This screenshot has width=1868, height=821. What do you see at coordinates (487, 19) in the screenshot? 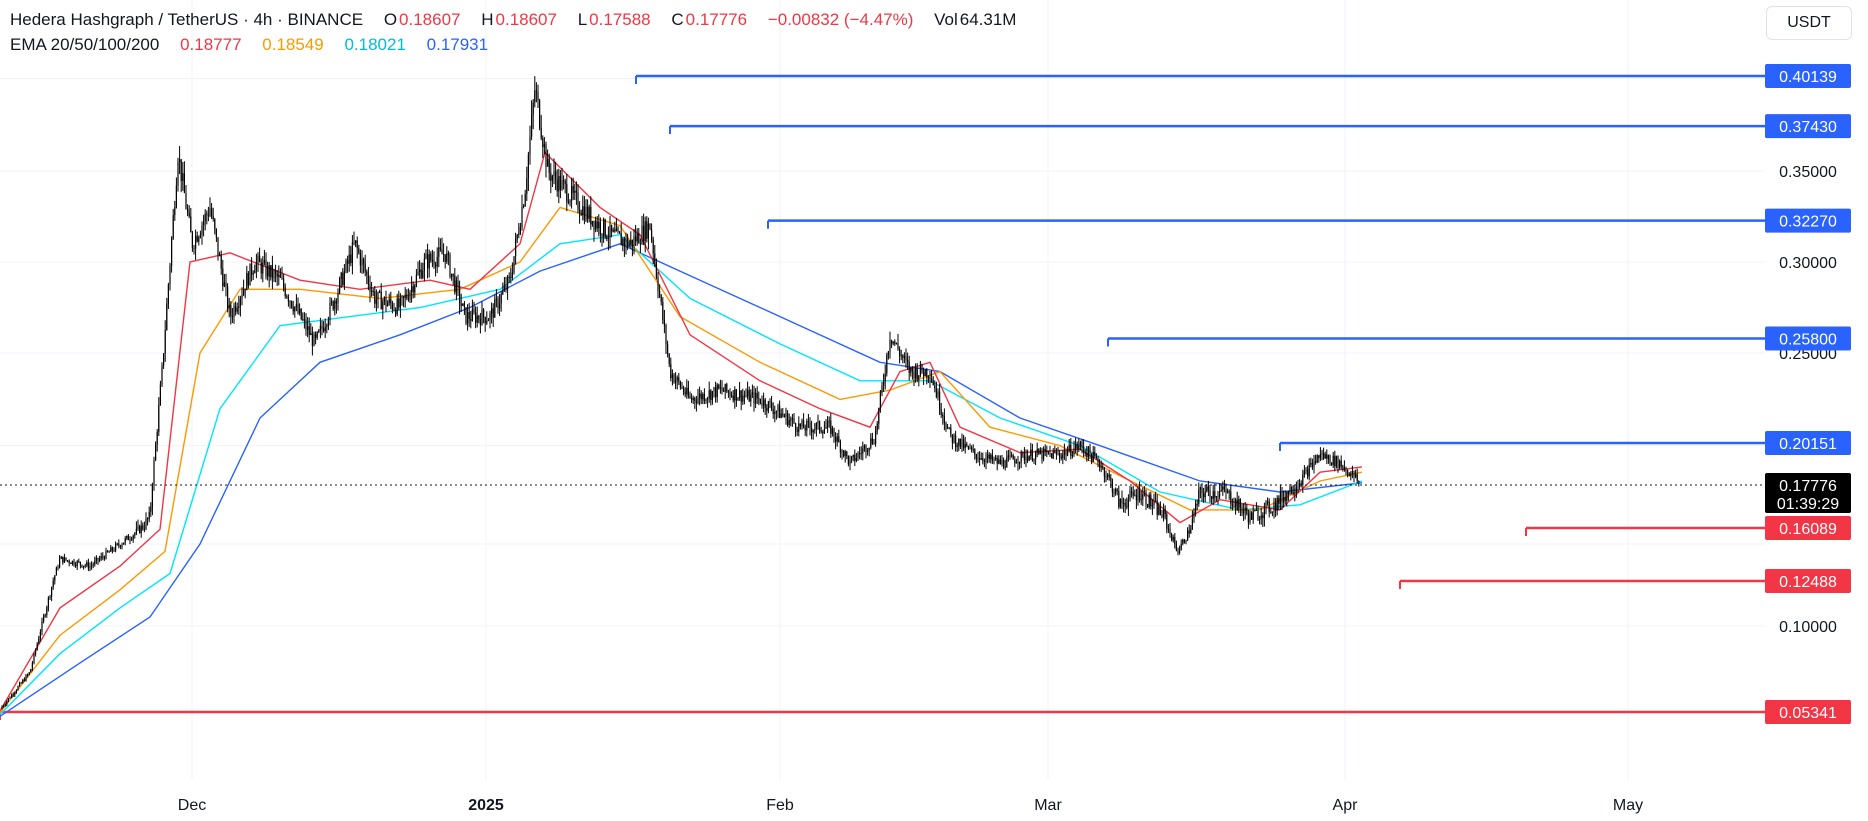
I see `high-label: H` at bounding box center [487, 19].